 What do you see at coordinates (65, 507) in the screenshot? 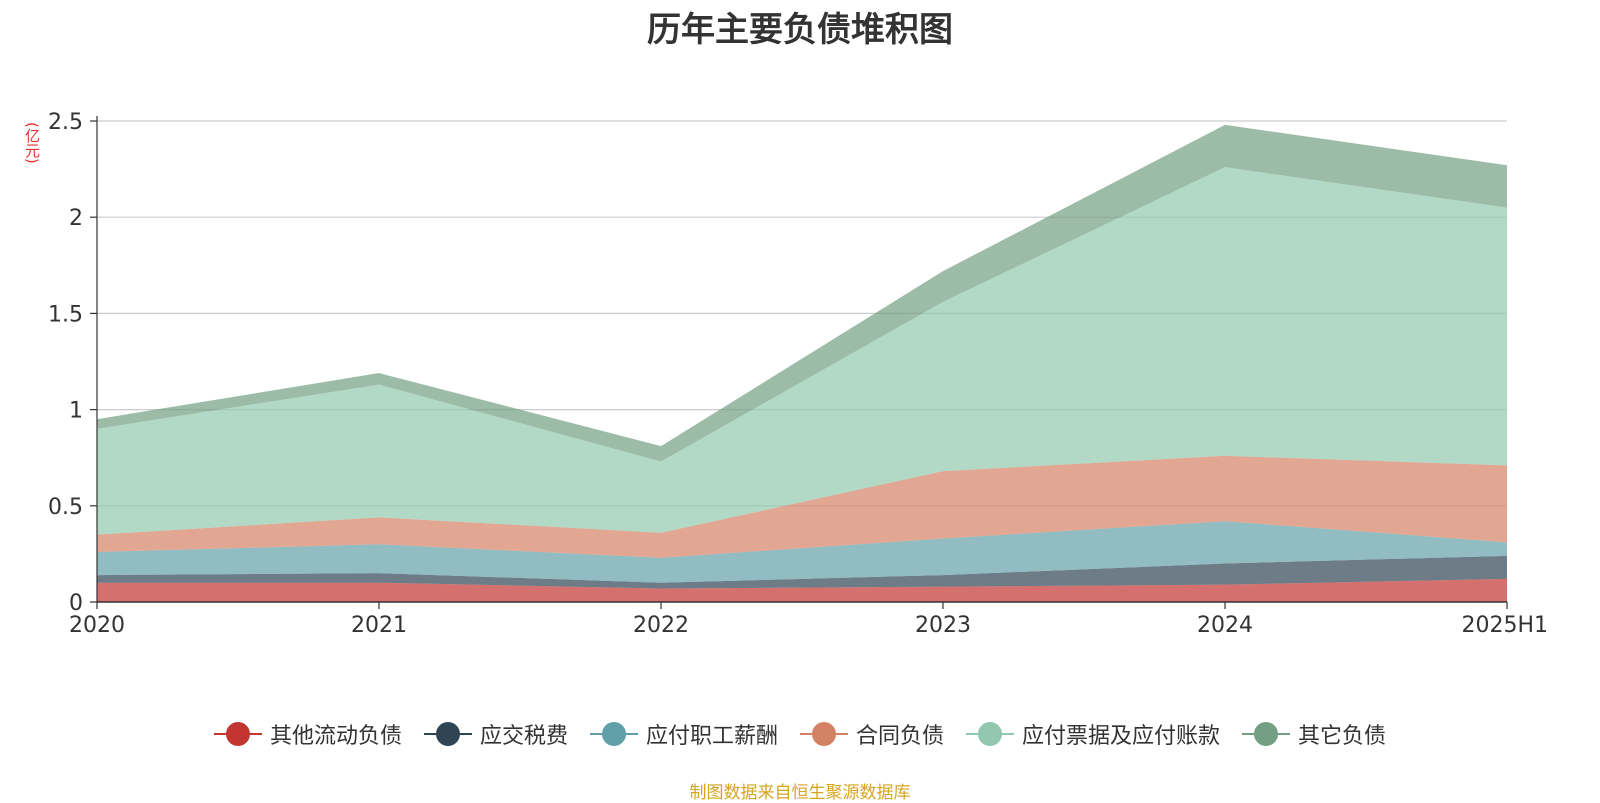
I see `y-tick-label: 0.5` at bounding box center [65, 507].